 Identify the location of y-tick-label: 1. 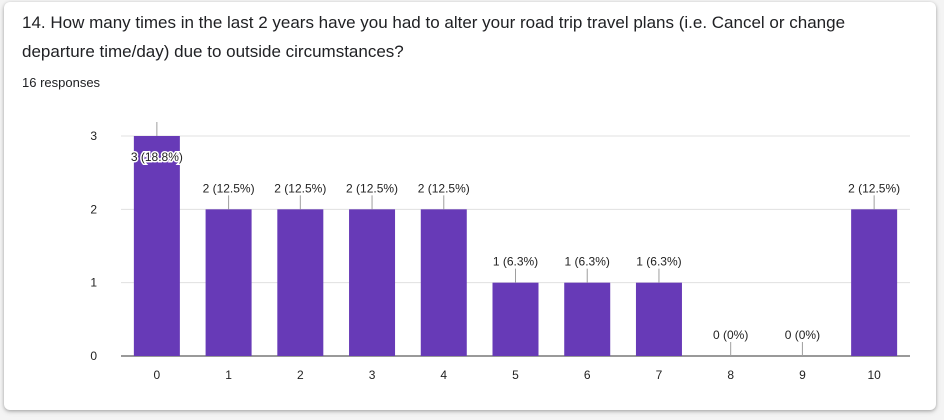
(93, 283).